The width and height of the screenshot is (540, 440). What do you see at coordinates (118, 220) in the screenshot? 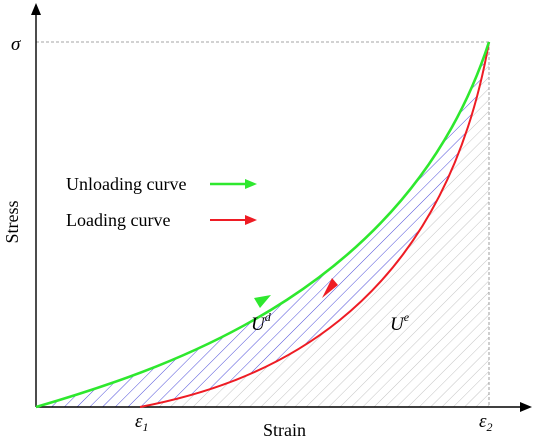
I see `legend-loading-label: Loading curve` at bounding box center [118, 220].